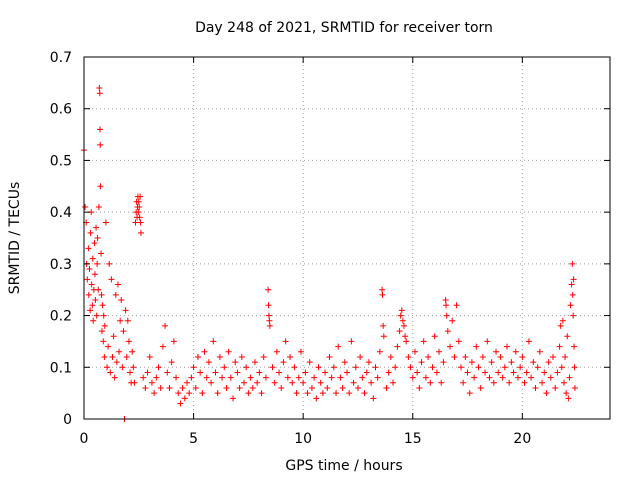  I want to click on x-tick-label: 0, so click(84, 439).